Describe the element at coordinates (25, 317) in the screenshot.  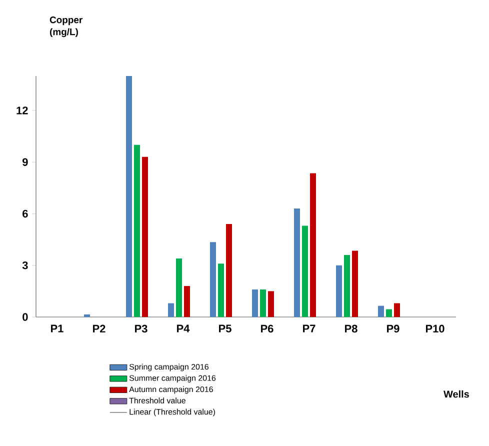
I see `y-tick-label: 0` at that location.